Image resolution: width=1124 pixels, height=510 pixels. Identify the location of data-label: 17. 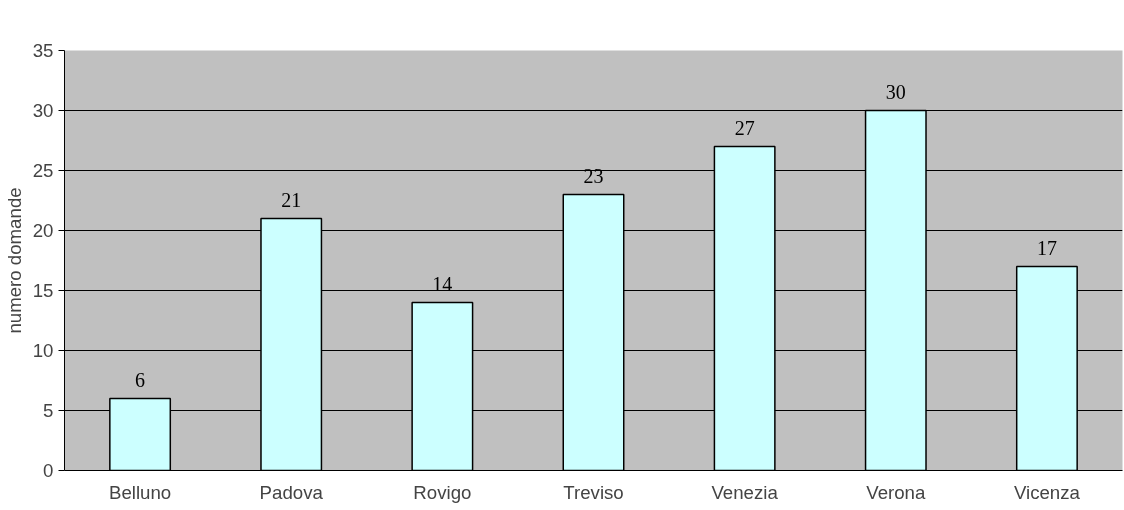
(1046, 247).